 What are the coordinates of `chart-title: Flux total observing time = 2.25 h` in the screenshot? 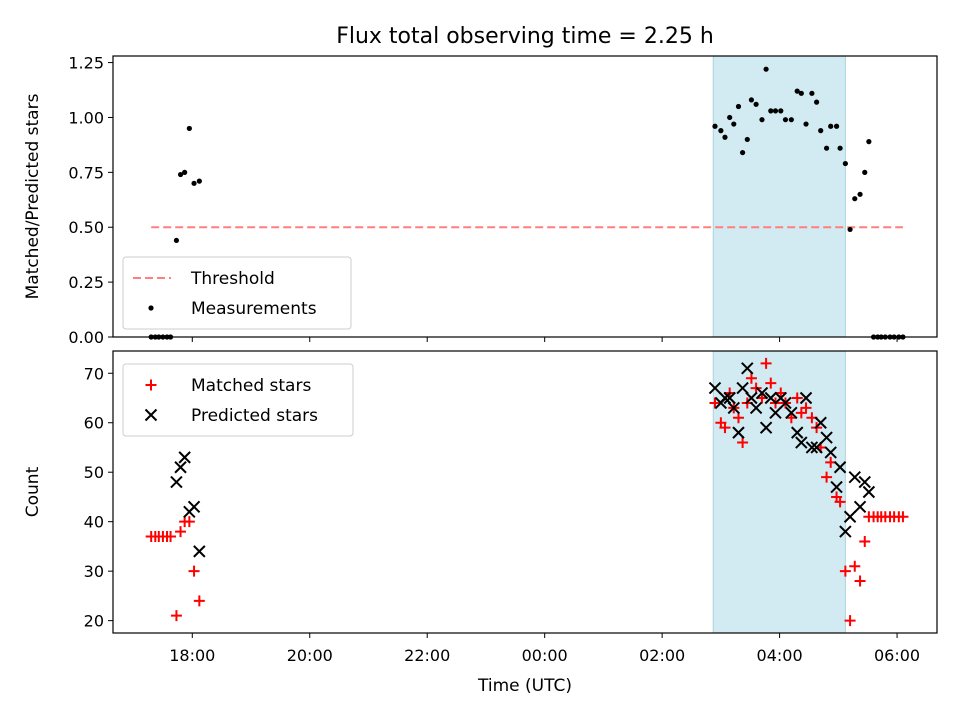 It's located at (525, 36).